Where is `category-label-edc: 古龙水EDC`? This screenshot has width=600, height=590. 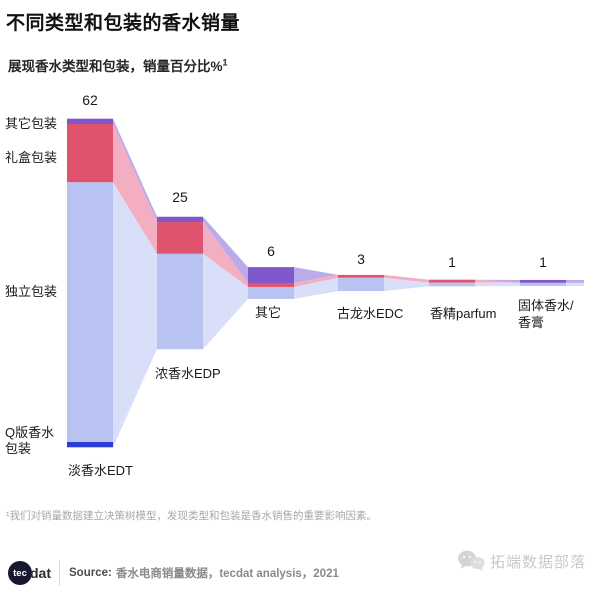 category-label-edc: 古龙水EDC is located at coordinates (370, 313).